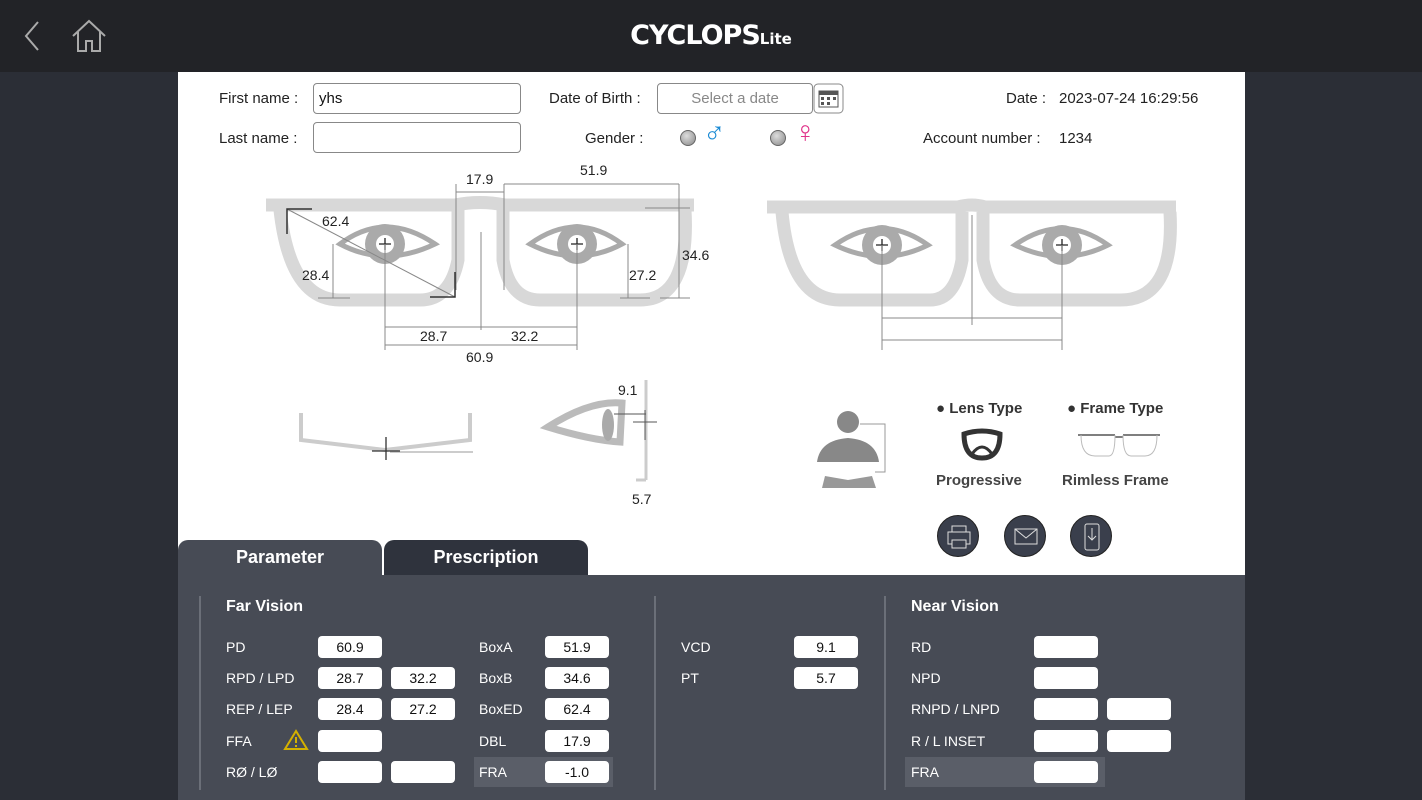  Describe the element at coordinates (690, 678) in the screenshot. I see `pt-label: PT` at that location.